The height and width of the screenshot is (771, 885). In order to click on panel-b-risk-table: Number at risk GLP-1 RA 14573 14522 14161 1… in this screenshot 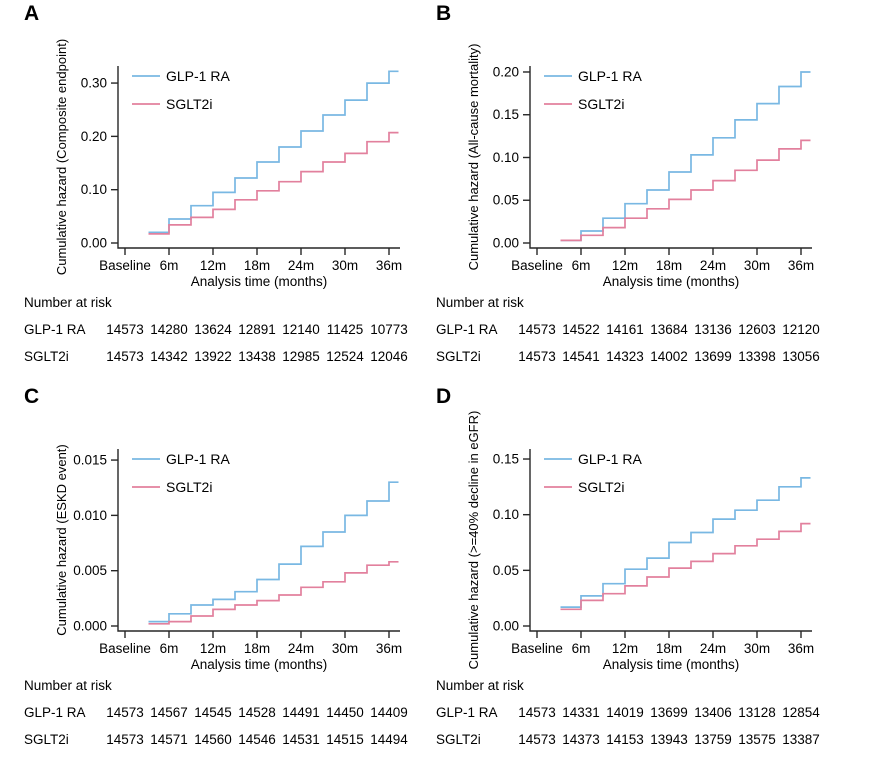, I will do `click(633, 329)`.